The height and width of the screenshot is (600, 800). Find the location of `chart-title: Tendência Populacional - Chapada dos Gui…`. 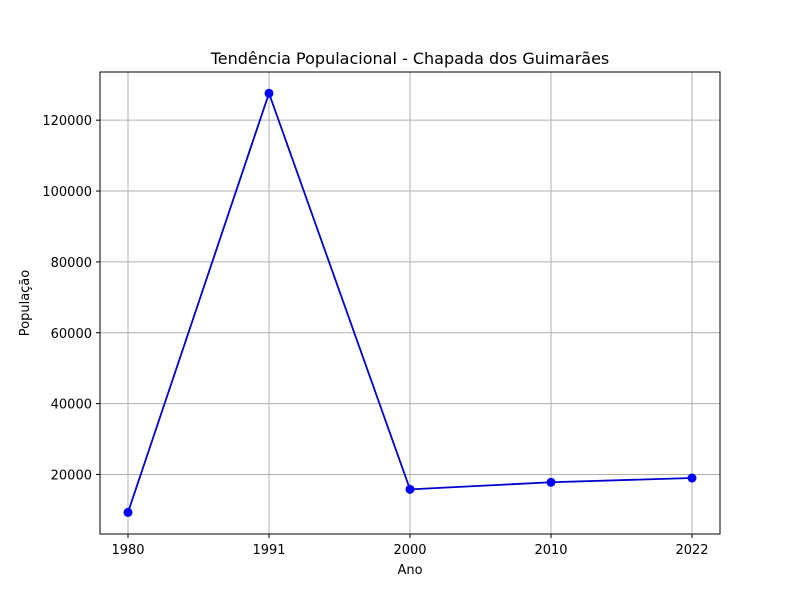

chart-title: Tendência Populacional - Chapada dos Gui… is located at coordinates (410, 58).